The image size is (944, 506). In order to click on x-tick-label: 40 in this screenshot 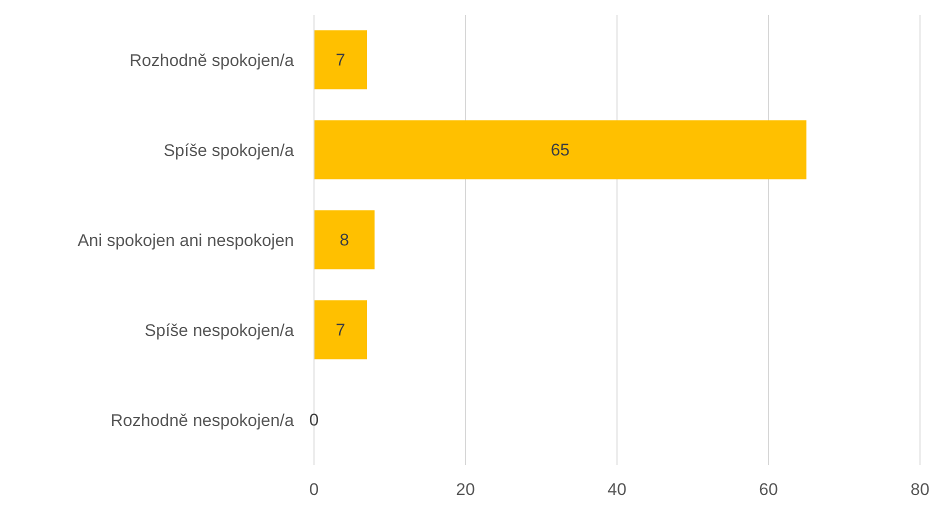, I will do `click(617, 490)`.